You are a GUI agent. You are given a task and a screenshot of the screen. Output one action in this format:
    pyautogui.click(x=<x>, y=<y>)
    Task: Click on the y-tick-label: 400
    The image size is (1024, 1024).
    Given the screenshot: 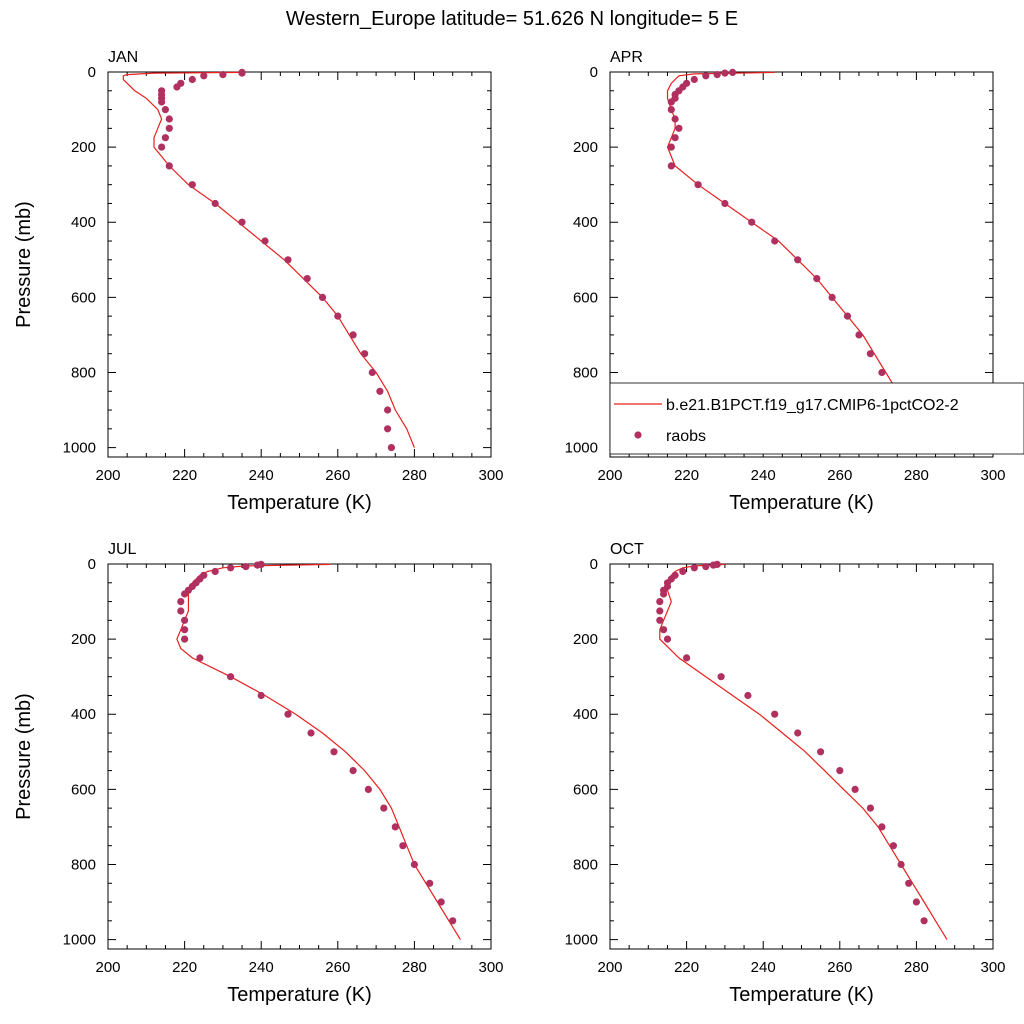 What is the action you would take?
    pyautogui.click(x=83, y=222)
    